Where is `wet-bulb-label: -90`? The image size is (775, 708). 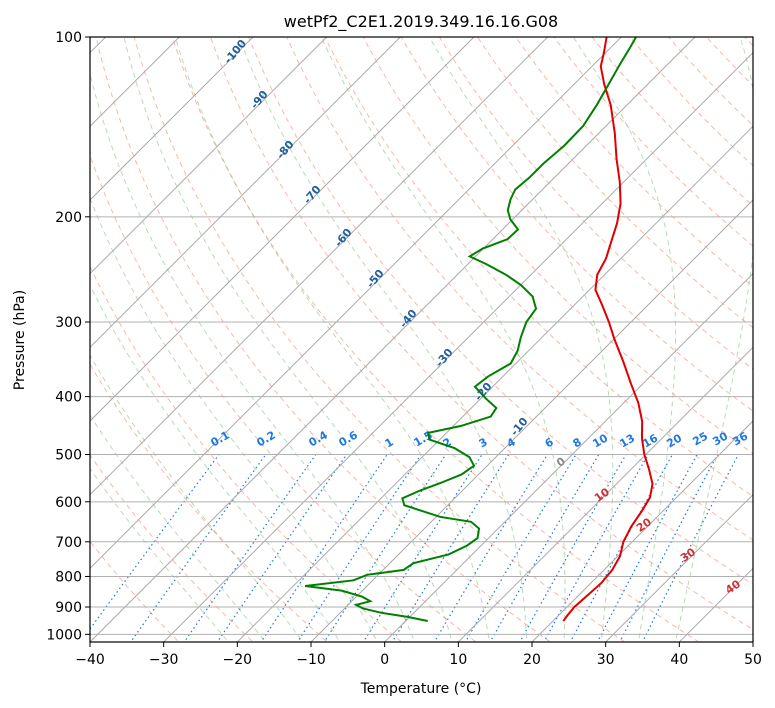
wet-bulb-label: -90 is located at coordinates (259, 100).